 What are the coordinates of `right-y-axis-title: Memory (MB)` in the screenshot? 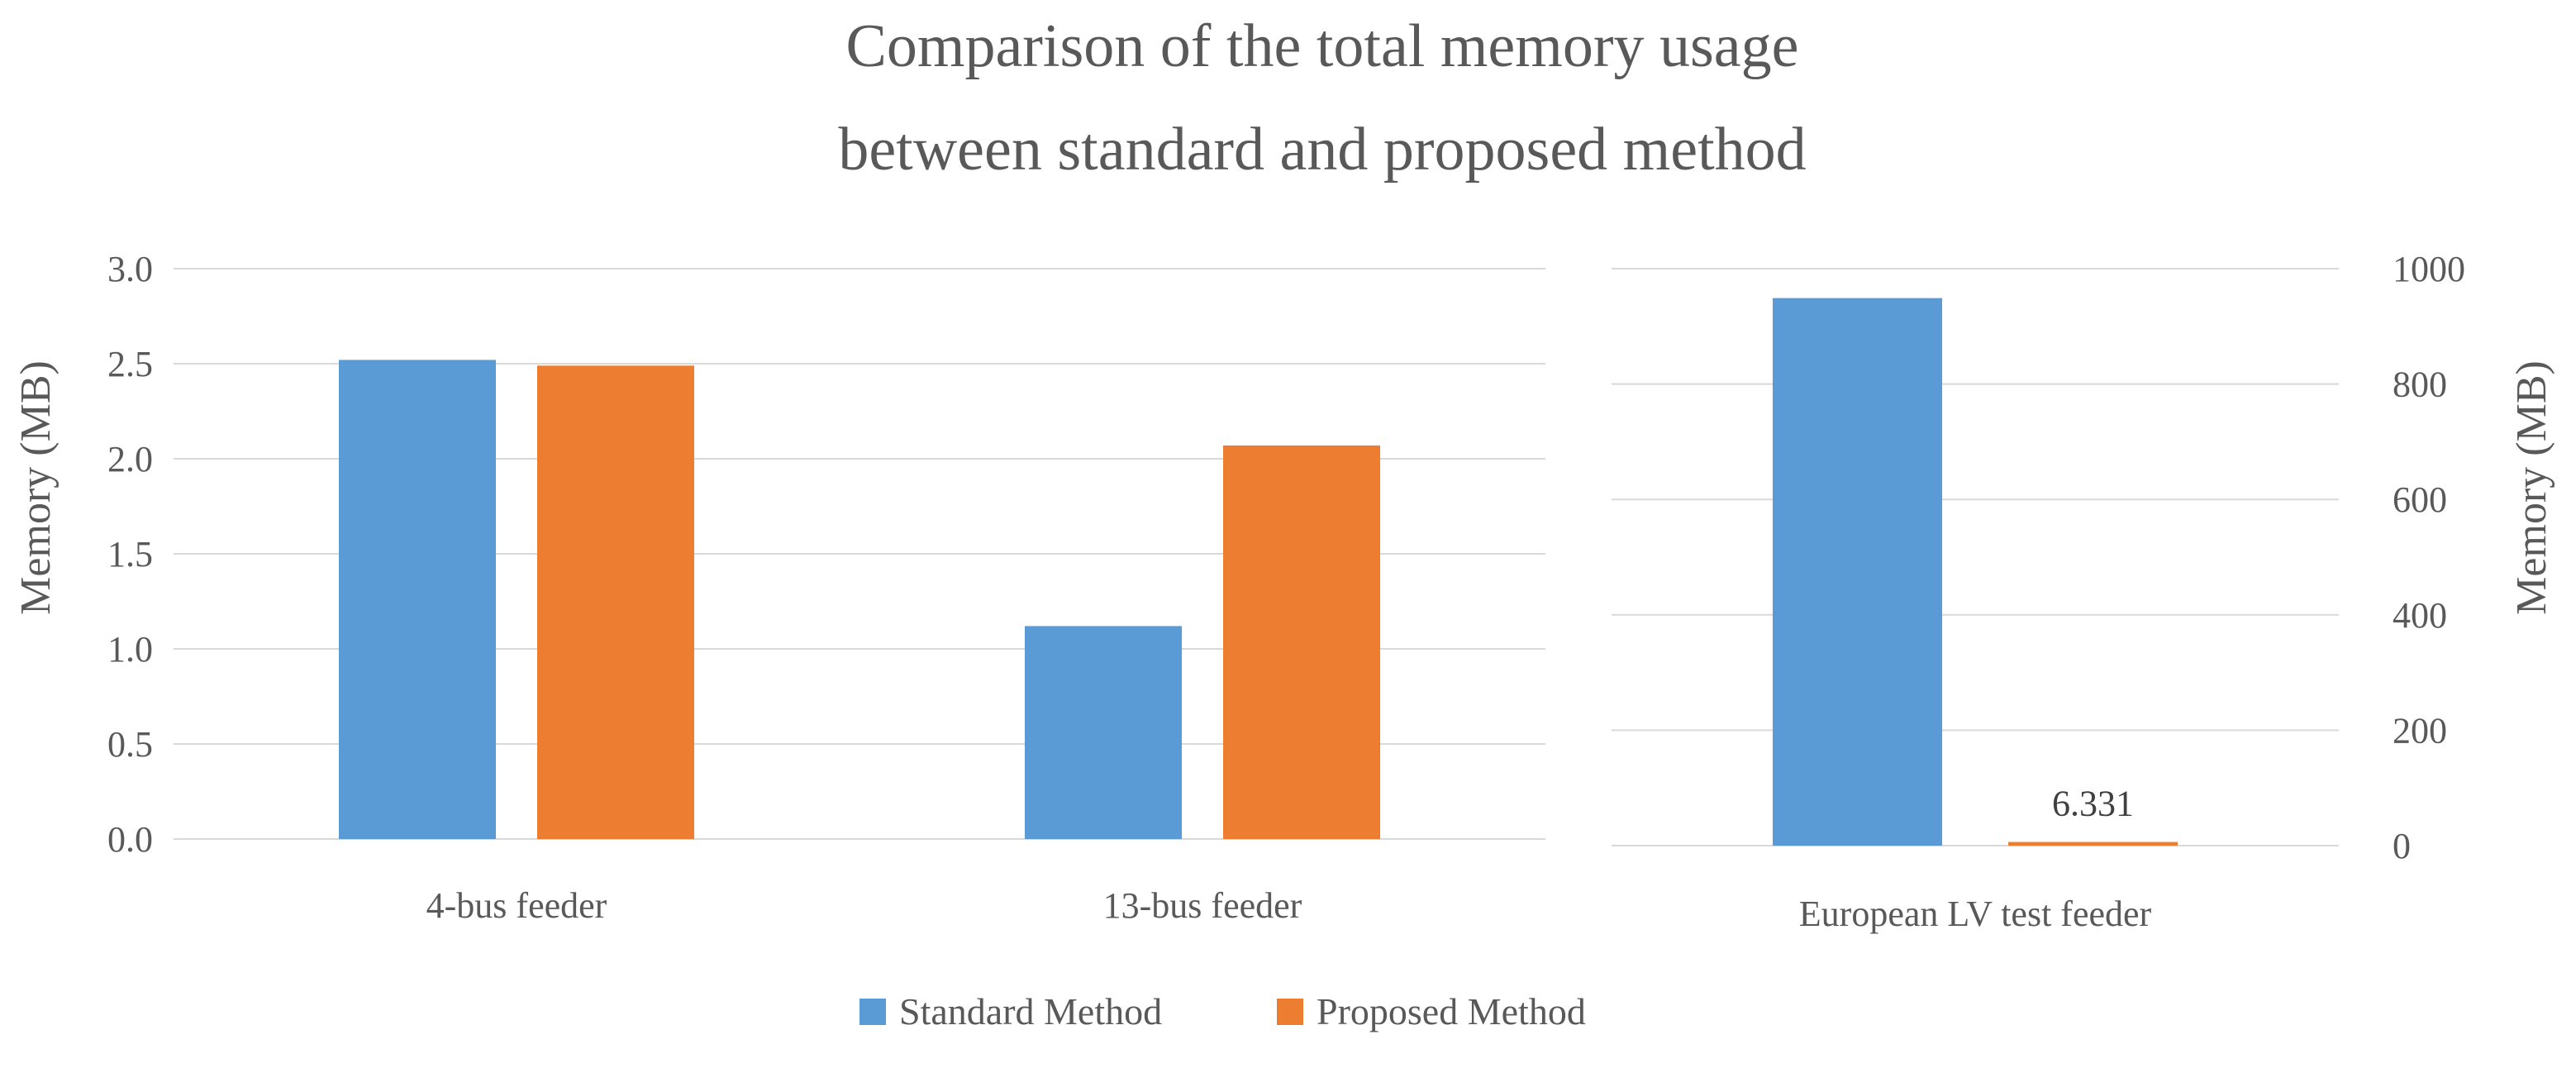 It's located at (2532, 487).